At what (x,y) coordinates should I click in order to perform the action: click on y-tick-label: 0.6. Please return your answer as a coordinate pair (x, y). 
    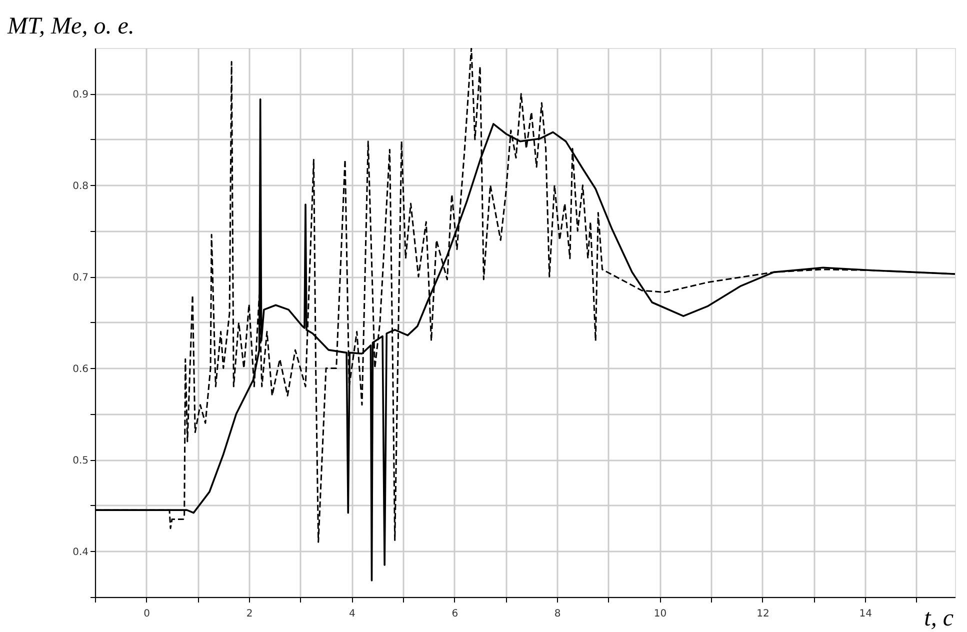
    Looking at the image, I should click on (80, 369).